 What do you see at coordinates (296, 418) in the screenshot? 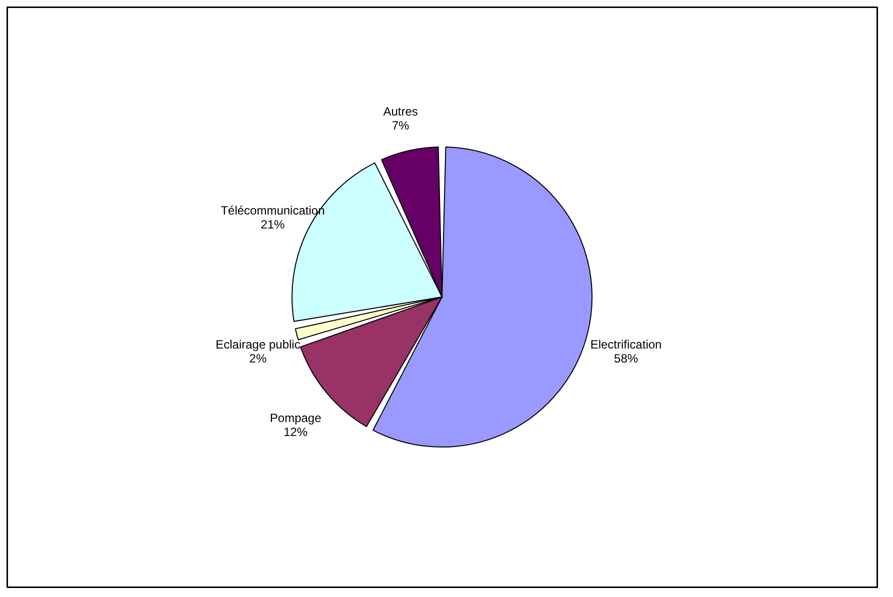
I see `slice-label: Pompage` at bounding box center [296, 418].